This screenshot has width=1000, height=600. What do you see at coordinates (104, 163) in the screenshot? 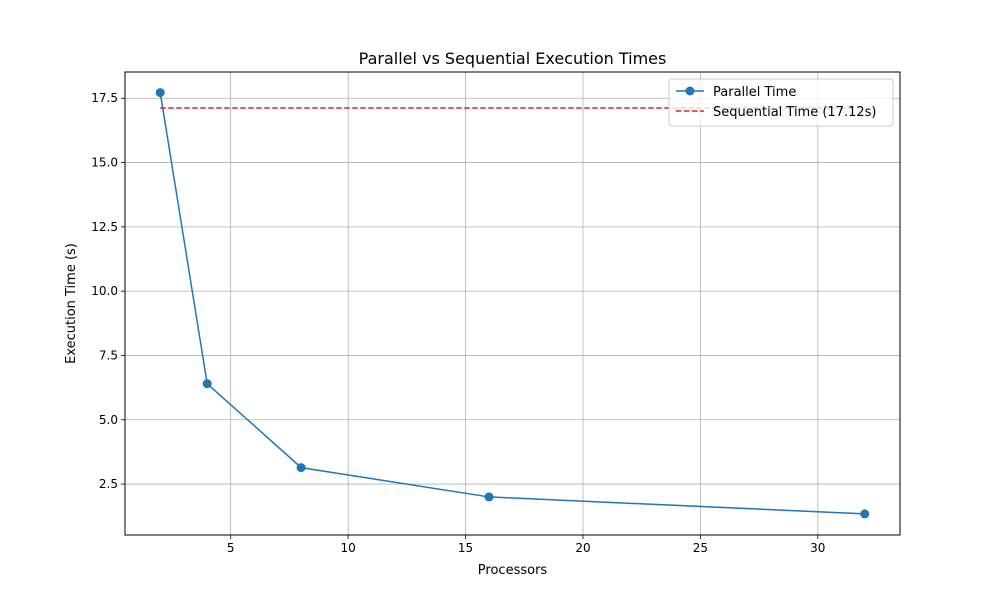
I see `y-tick-label: 15.0` at bounding box center [104, 163].